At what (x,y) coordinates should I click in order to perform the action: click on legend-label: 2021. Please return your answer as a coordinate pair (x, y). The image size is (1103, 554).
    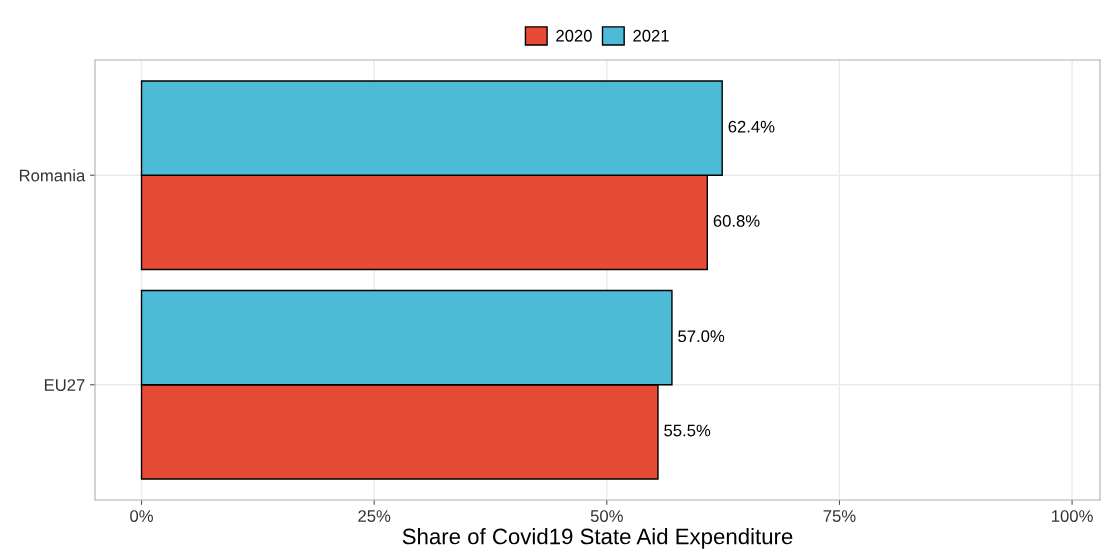
    Looking at the image, I should click on (651, 35).